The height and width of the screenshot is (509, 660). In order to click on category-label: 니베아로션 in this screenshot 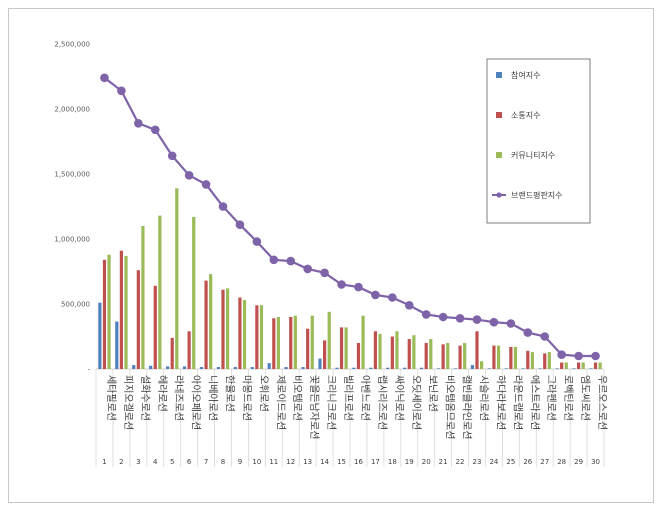, I will do `click(213, 398)`.